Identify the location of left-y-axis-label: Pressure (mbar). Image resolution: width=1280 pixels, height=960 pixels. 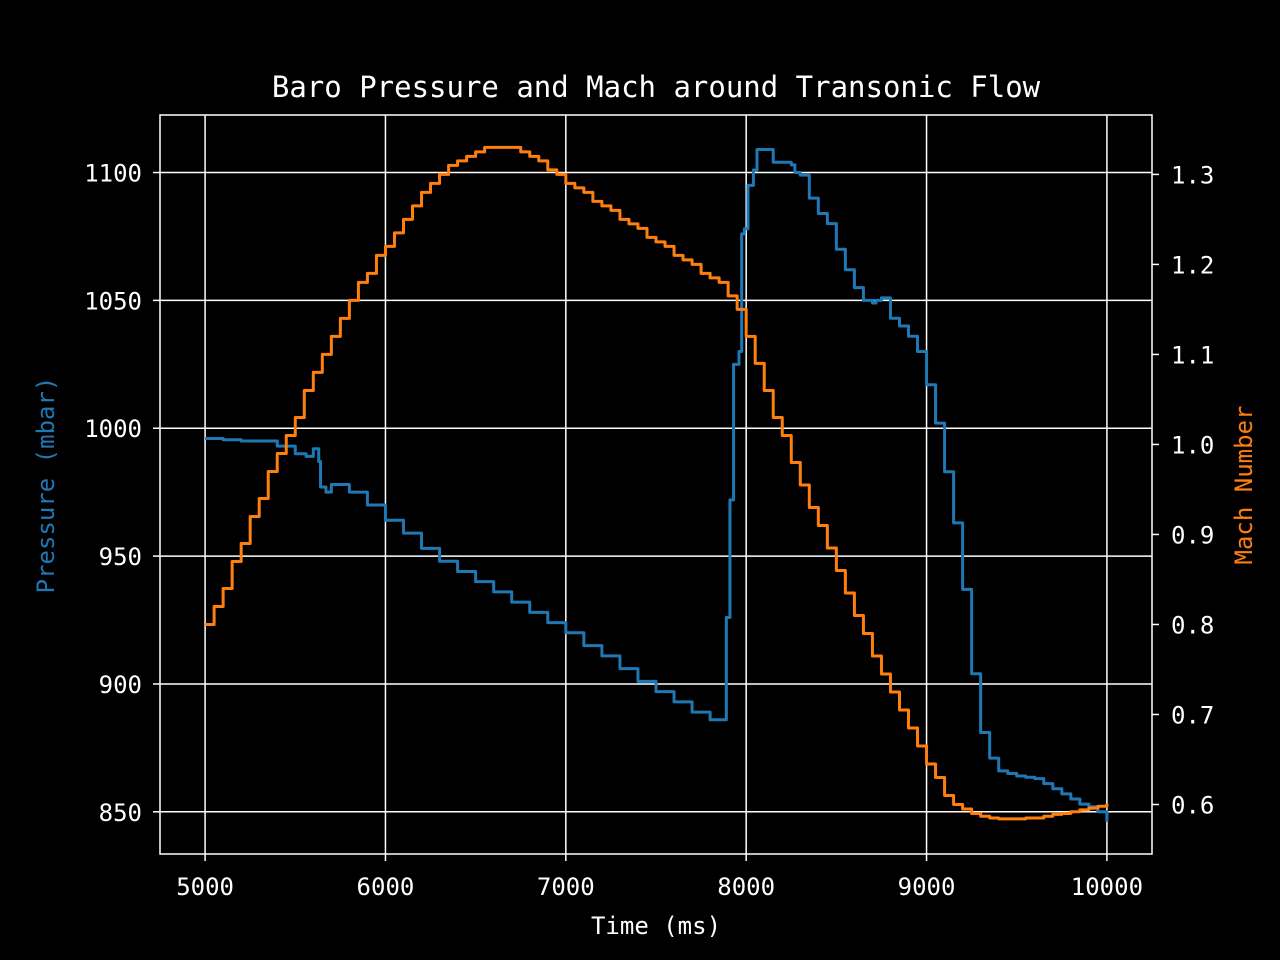
(46, 485).